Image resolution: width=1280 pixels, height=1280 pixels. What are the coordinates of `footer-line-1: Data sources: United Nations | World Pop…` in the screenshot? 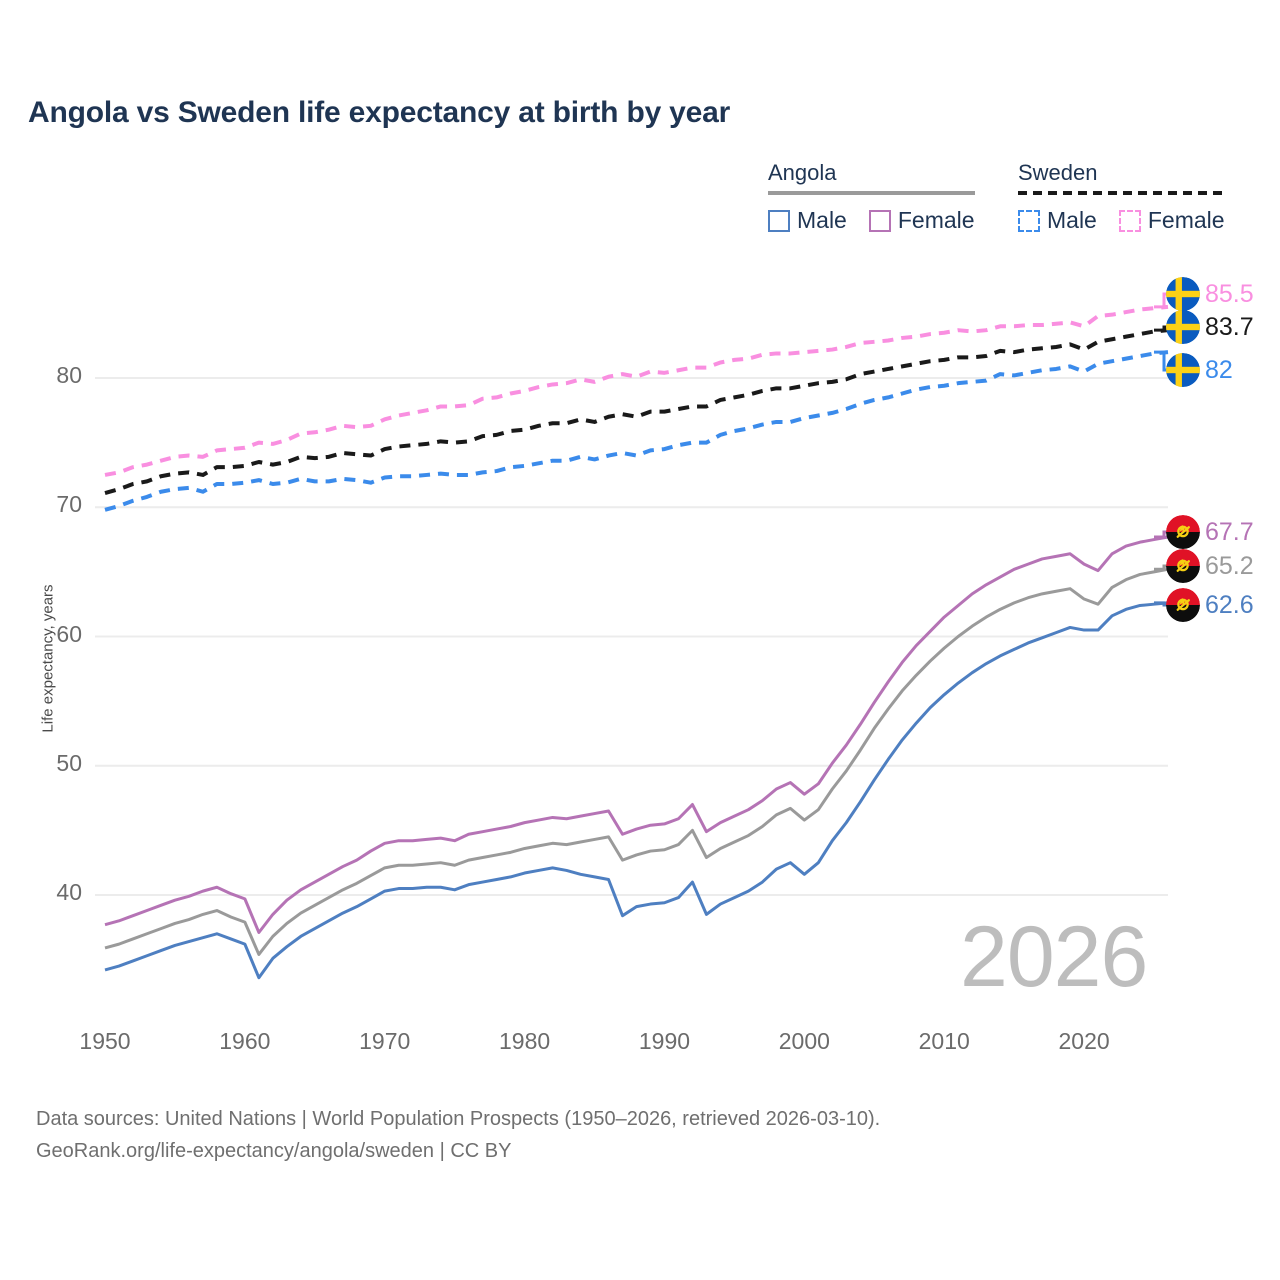 It's located at (458, 1119).